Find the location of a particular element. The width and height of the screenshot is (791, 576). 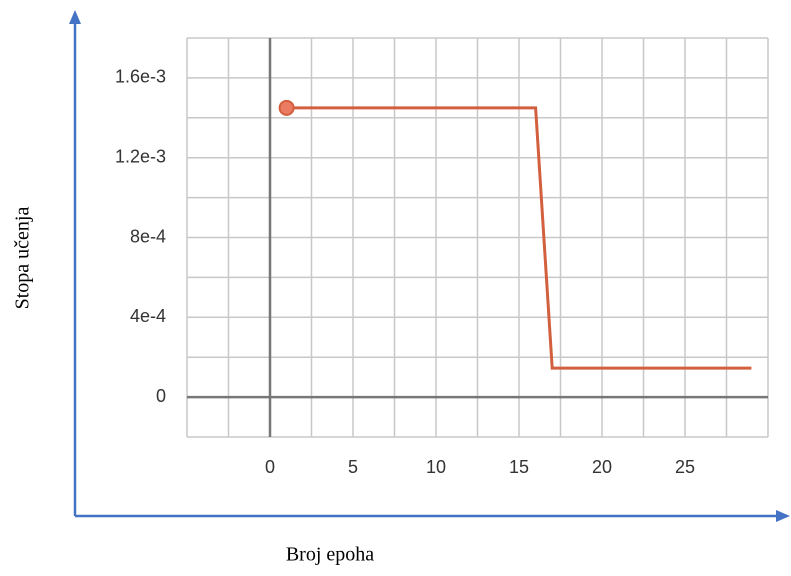

x-tick-label: 15 is located at coordinates (519, 467).